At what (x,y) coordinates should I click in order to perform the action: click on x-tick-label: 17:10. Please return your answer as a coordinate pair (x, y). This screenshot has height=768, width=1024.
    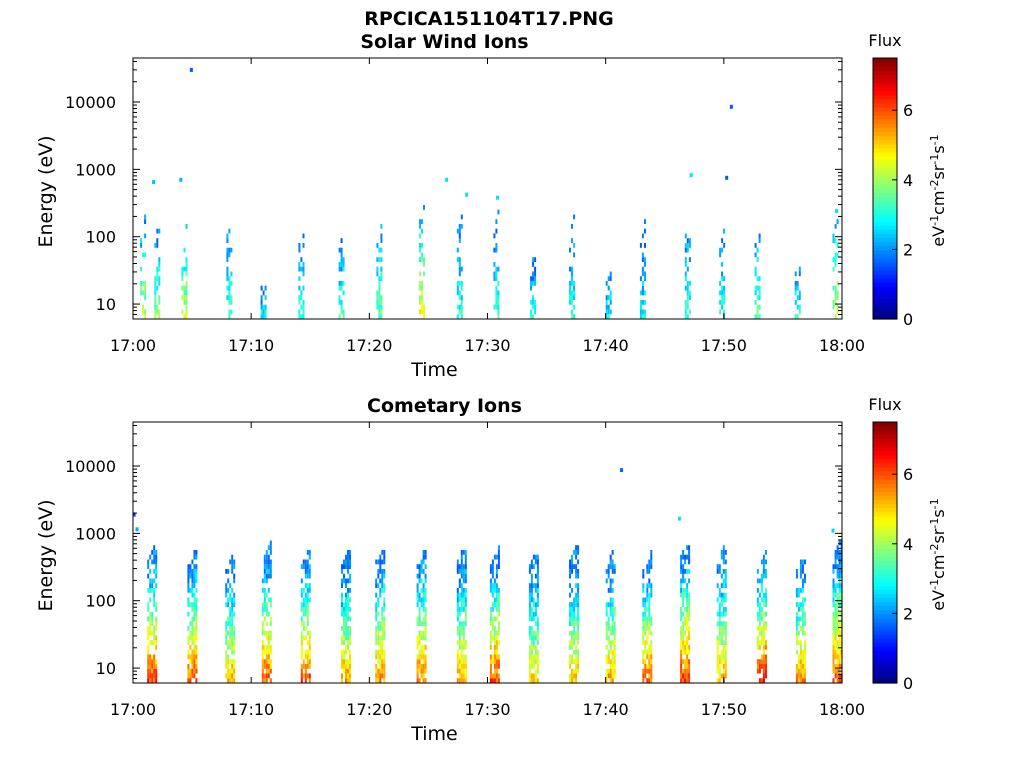
    Looking at the image, I should click on (251, 345).